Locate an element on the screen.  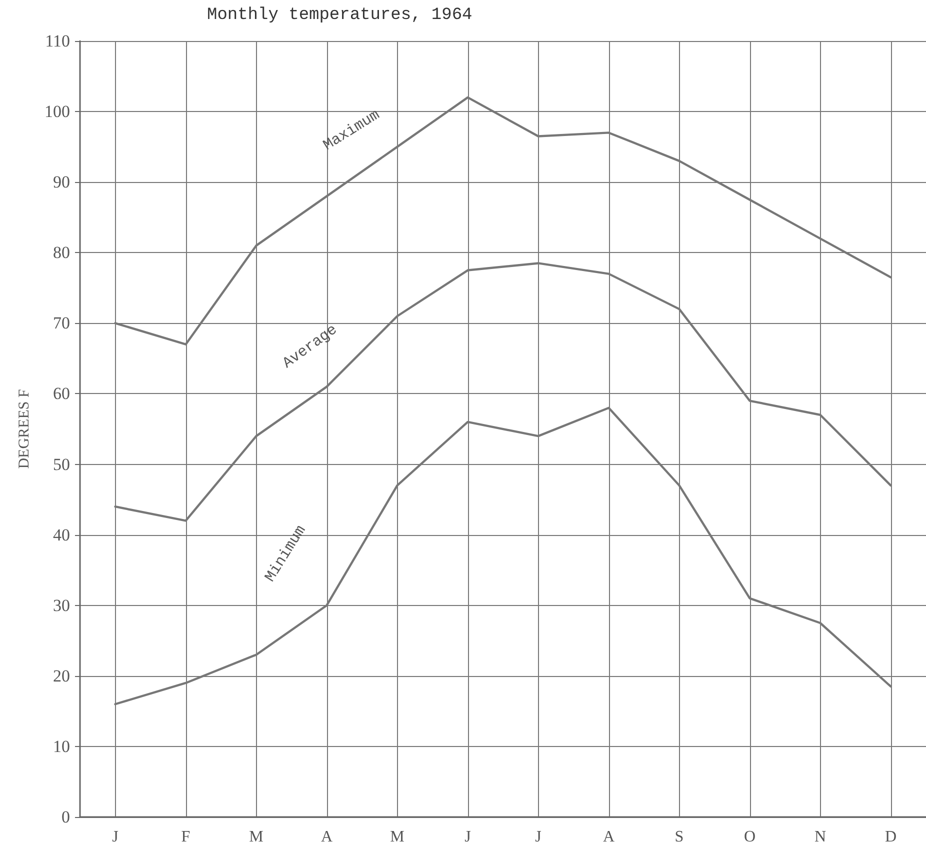
y-tick-label: 70 is located at coordinates (61, 323).